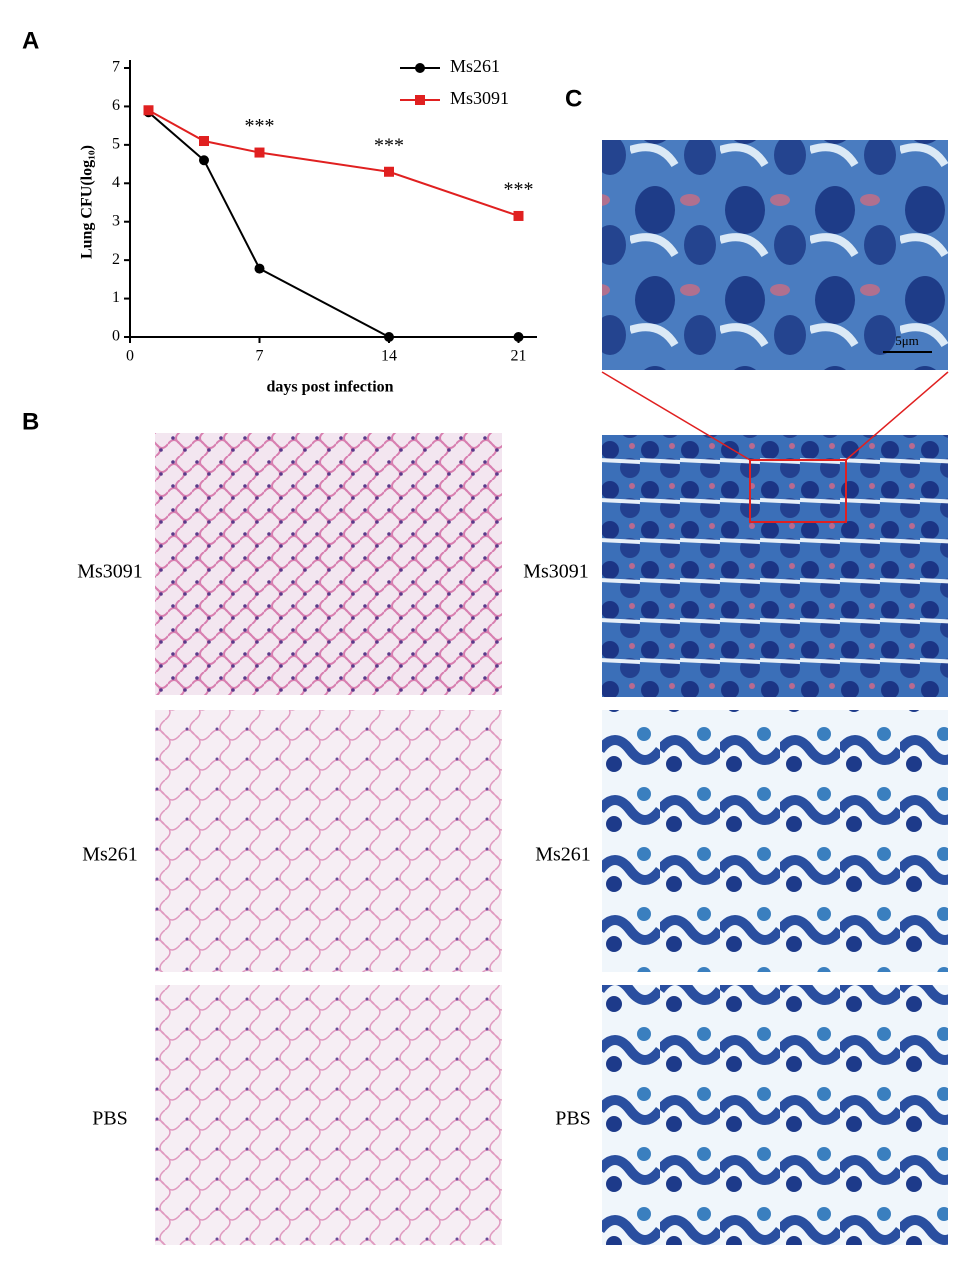 Image resolution: width=975 pixels, height=1267 pixels. What do you see at coordinates (116, 297) in the screenshot?
I see `y-tick-label: 1` at bounding box center [116, 297].